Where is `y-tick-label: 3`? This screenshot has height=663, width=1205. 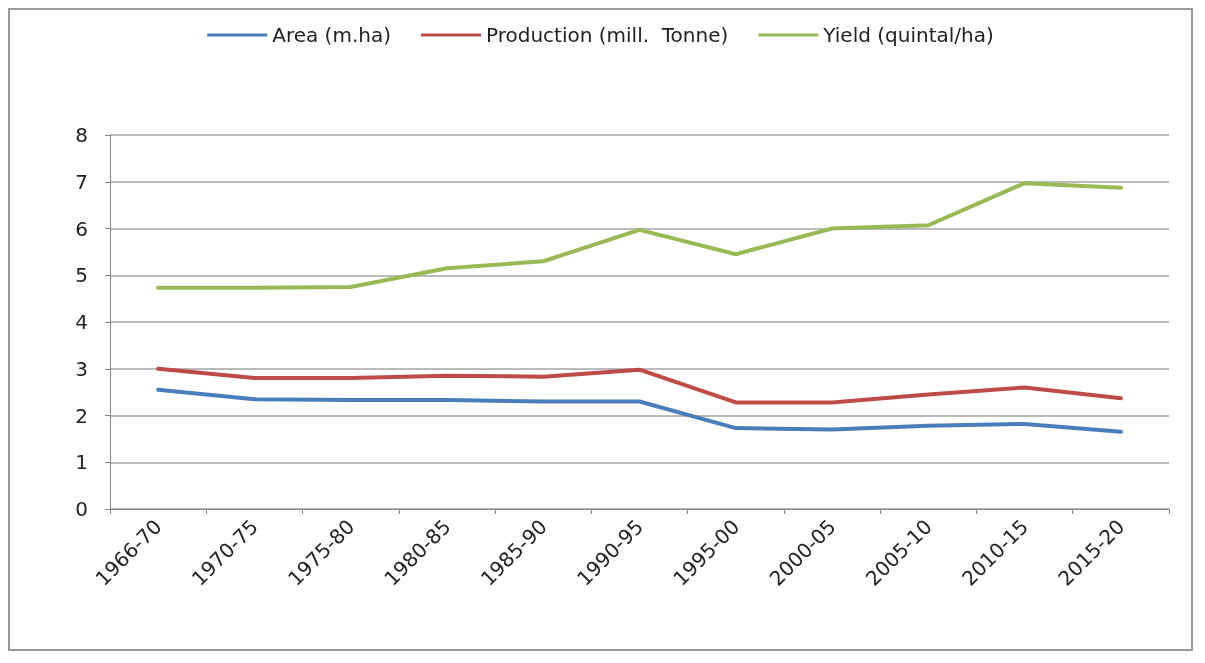 y-tick-label: 3 is located at coordinates (81, 368).